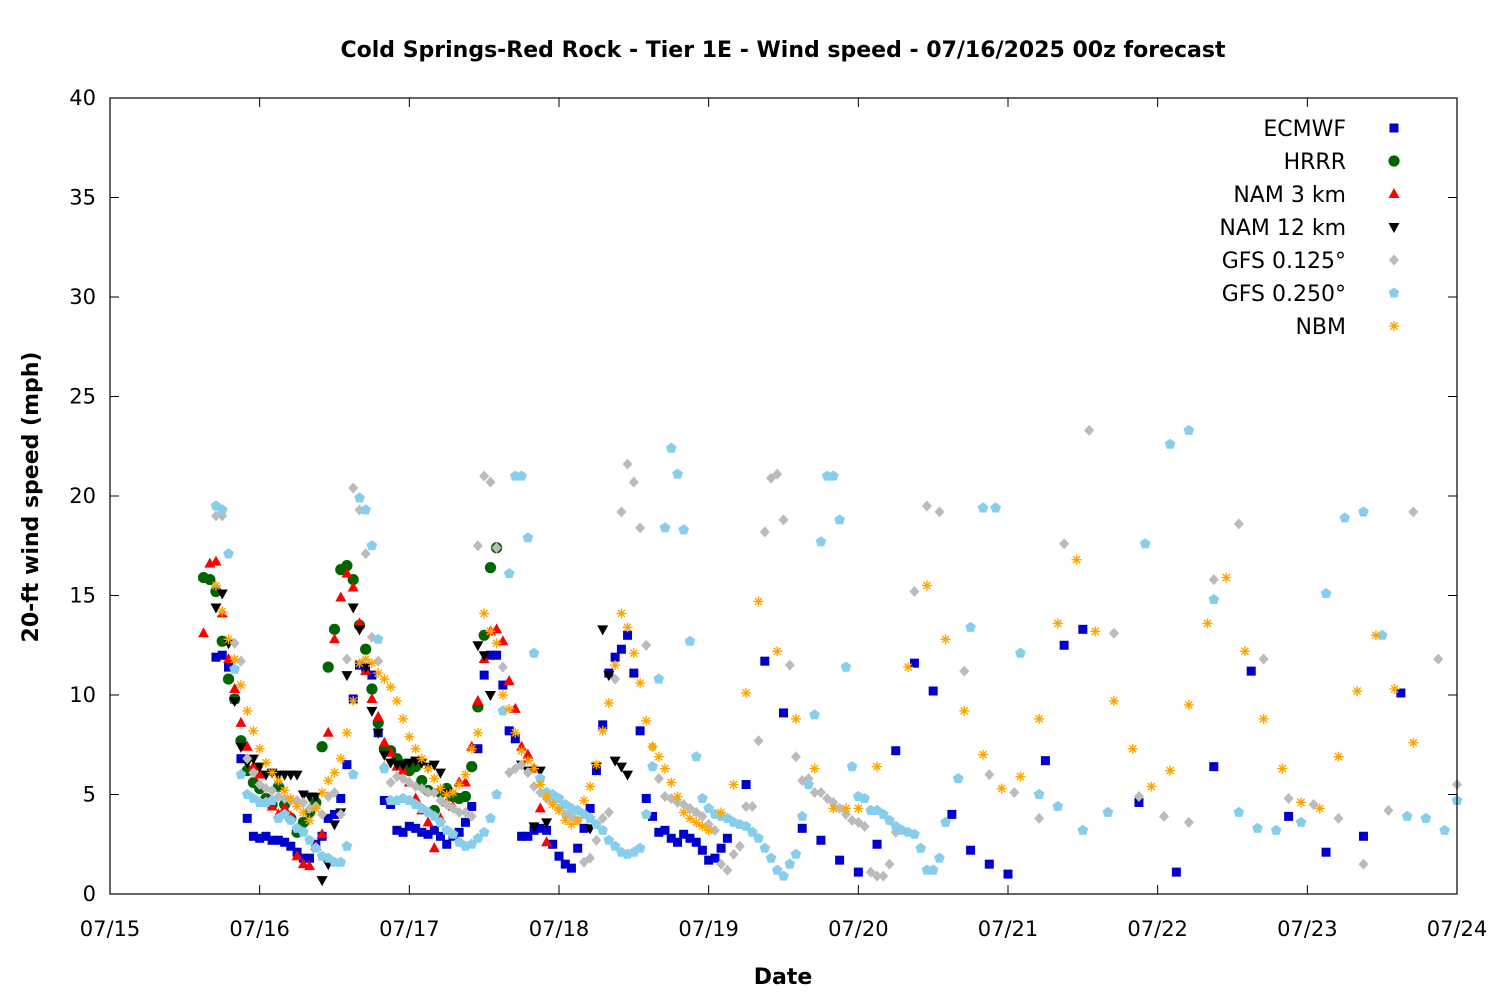 This screenshot has width=1500, height=1000. I want to click on y-axis-label: 20-ft wind speed (mph), so click(31, 497).